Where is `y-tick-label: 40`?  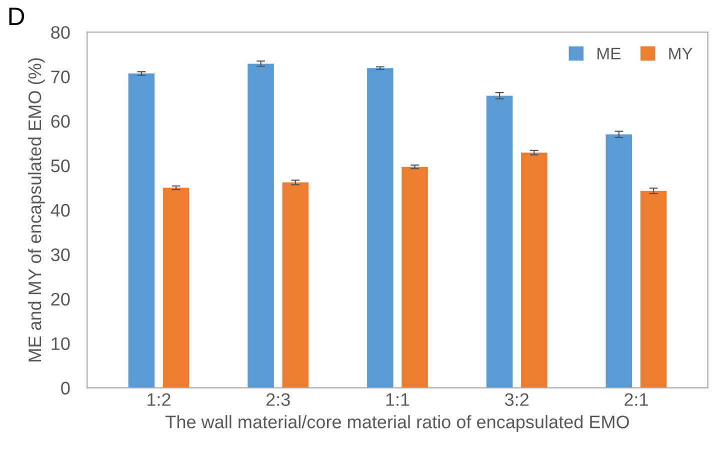 y-tick-label: 40 is located at coordinates (60, 210).